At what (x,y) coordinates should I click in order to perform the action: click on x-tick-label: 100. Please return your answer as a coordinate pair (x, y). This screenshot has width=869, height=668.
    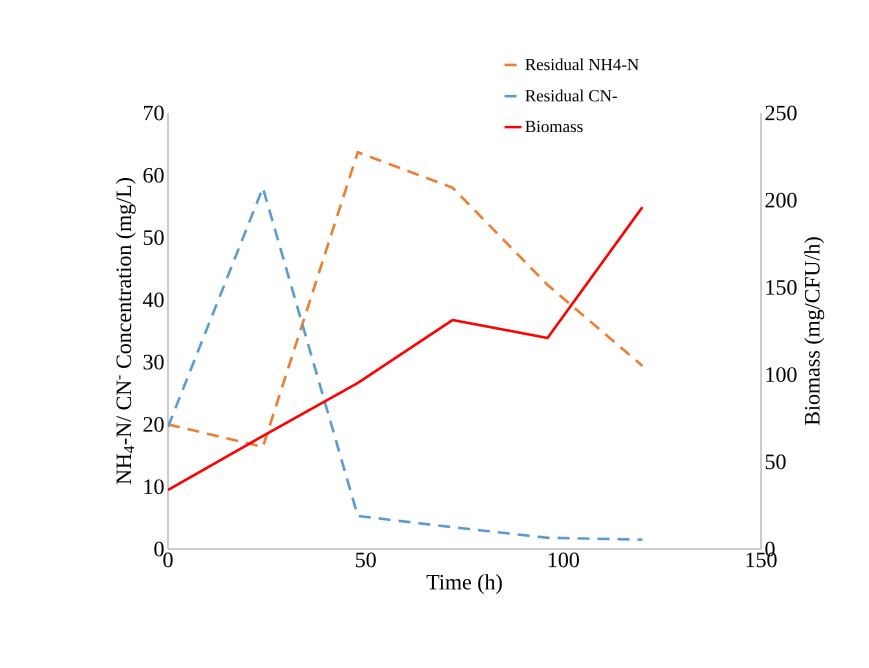
    Looking at the image, I should click on (563, 560).